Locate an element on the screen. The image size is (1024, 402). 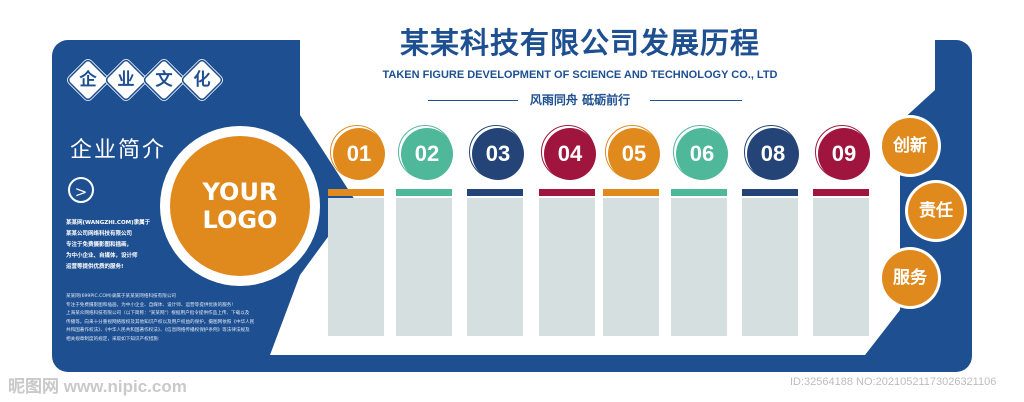
culture-badge-3: 文 is located at coordinates (164, 80).